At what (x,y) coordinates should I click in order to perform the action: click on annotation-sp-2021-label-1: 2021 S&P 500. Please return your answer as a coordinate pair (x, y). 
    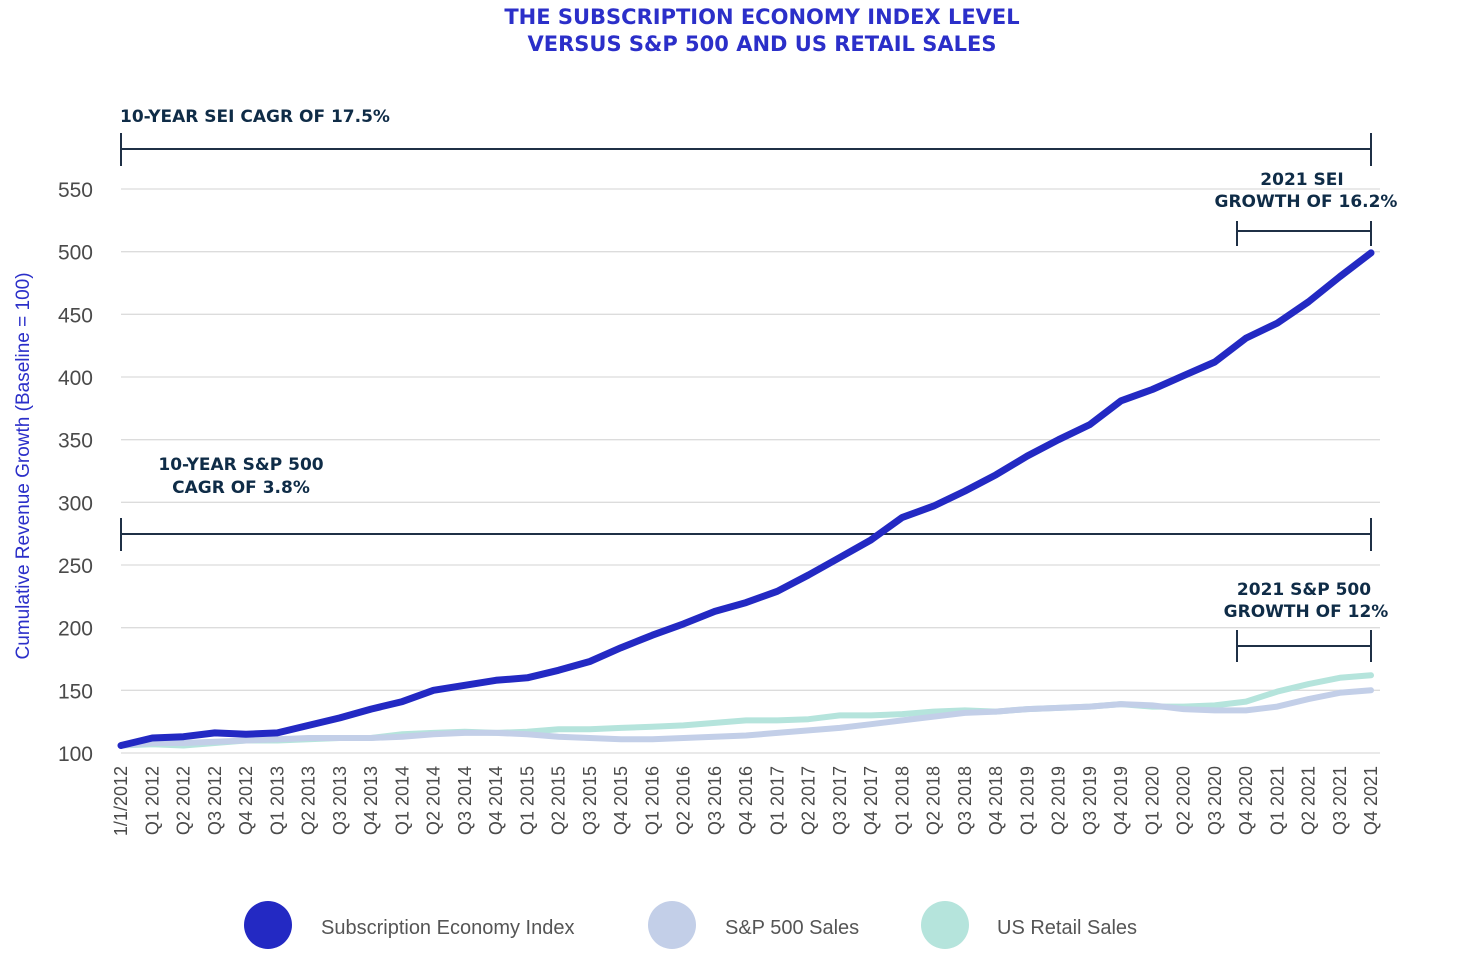
    Looking at the image, I should click on (1304, 590).